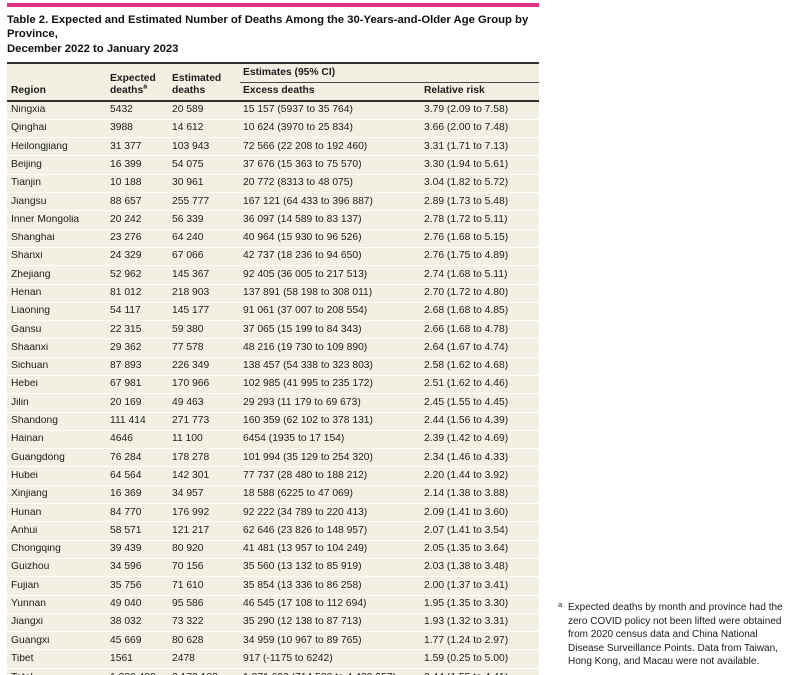 The height and width of the screenshot is (675, 800). I want to click on cell-excess: 37 065 (15 199 to 84 343), so click(302, 329).